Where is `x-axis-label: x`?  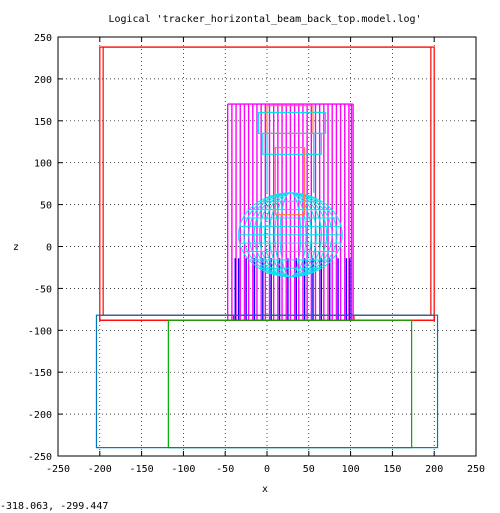
x-axis-label: x is located at coordinates (265, 489).